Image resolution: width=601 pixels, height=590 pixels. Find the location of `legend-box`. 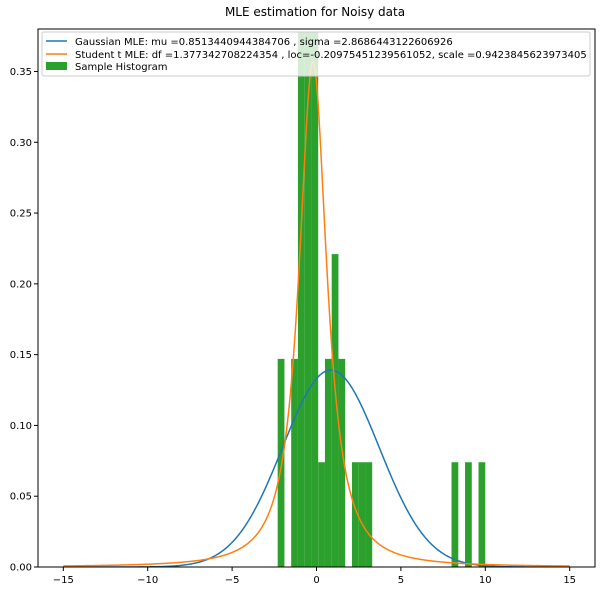

legend-box is located at coordinates (316, 54).